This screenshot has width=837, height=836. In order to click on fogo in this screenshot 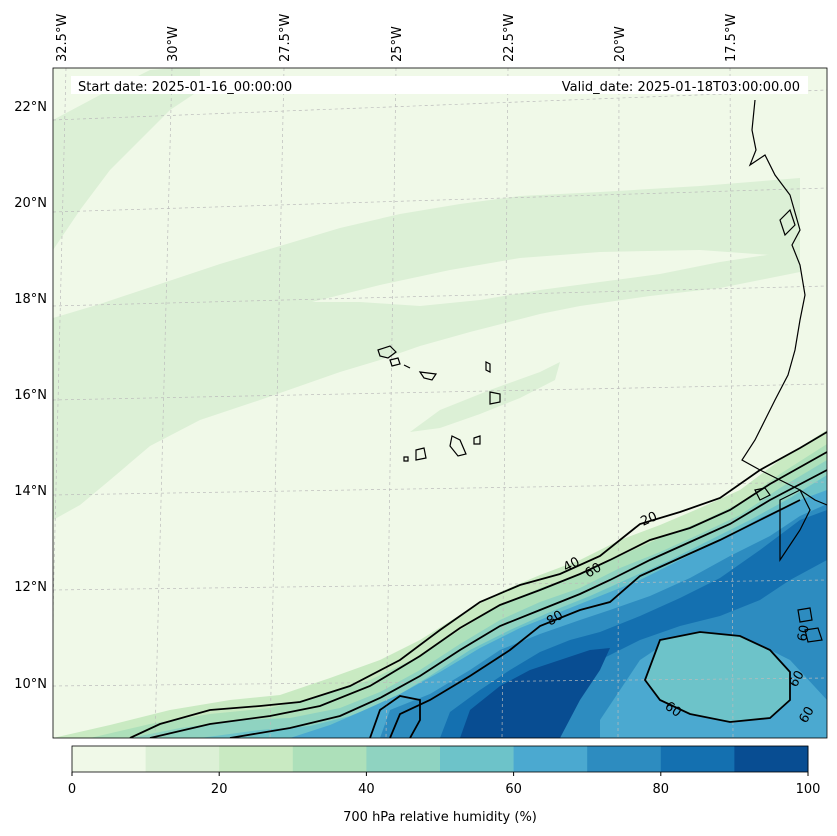, I will do `click(421, 454)`.